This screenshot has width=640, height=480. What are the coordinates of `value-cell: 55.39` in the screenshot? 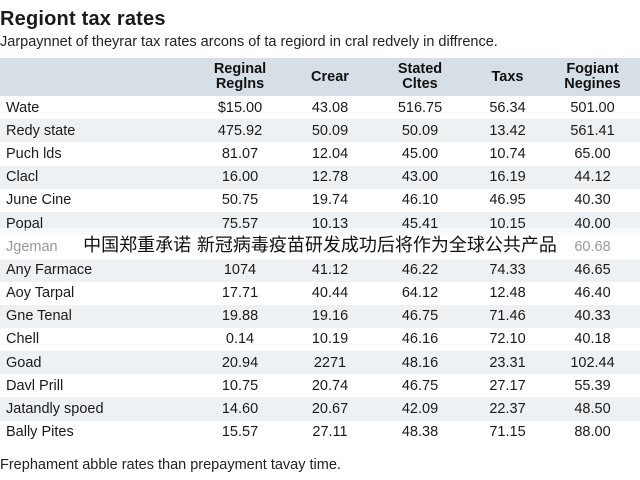 It's located at (592, 386).